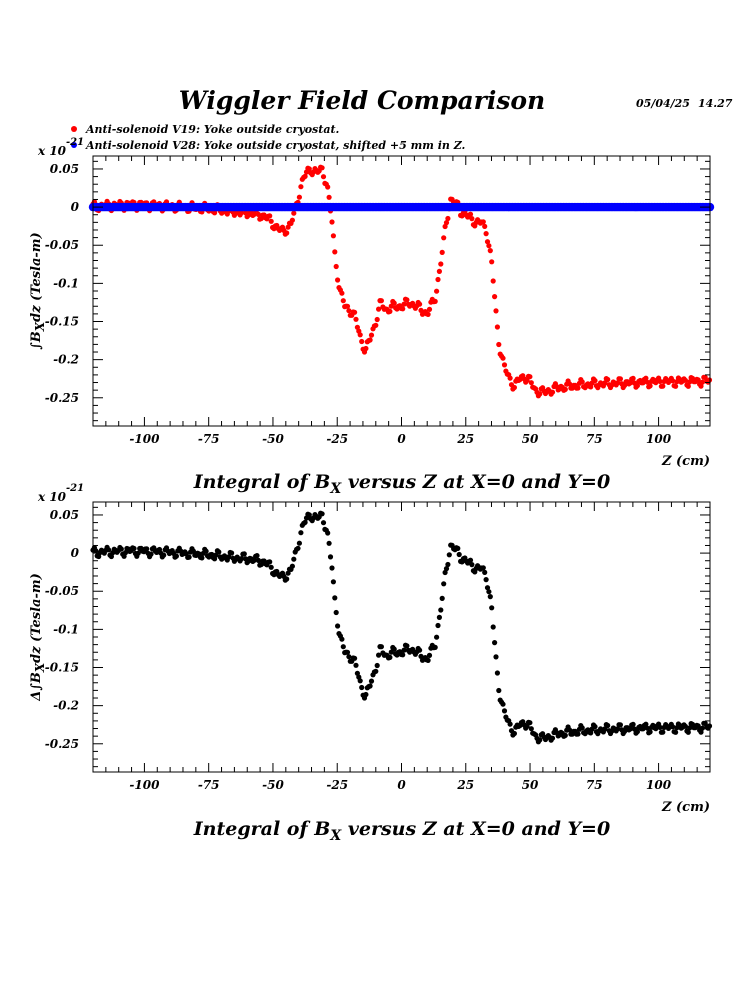 The height and width of the screenshot is (1000, 750). Describe the element at coordinates (401, 785) in the screenshot. I see `x-tick-label: 0` at that location.